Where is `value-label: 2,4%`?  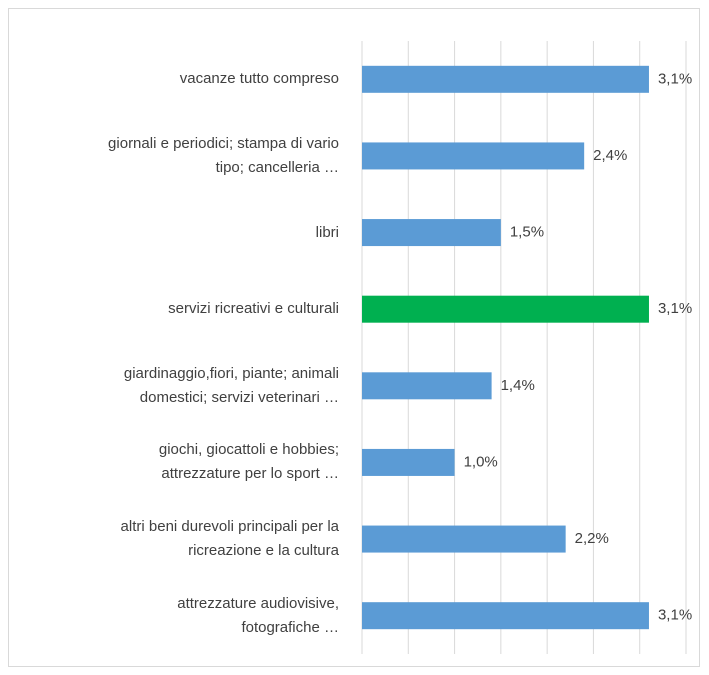
value-label: 2,4% is located at coordinates (610, 155).